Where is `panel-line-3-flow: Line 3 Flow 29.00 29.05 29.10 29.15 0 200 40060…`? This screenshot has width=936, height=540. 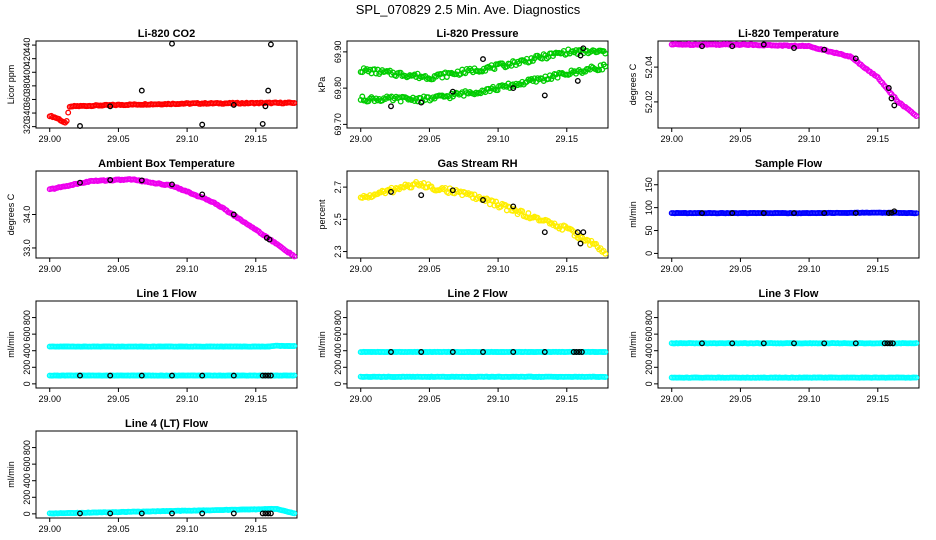 panel-line-3-flow: Line 3 Flow 29.00 29.05 29.10 29.15 0 200 40060… is located at coordinates (774, 346).